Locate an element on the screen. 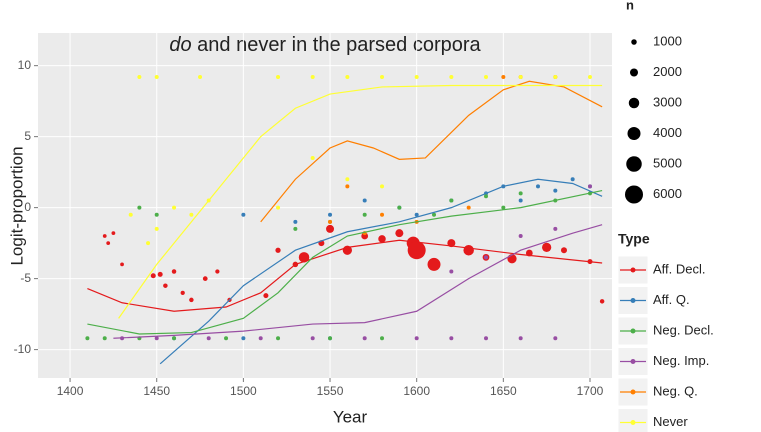 The height and width of the screenshot is (432, 761). x-tick-label: 1500 is located at coordinates (243, 391).